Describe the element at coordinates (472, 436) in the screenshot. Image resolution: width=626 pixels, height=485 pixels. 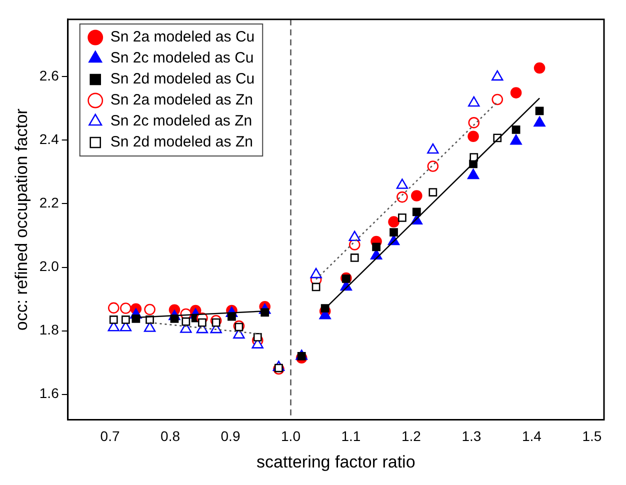
I see `x-tick-label: 1.3` at that location.